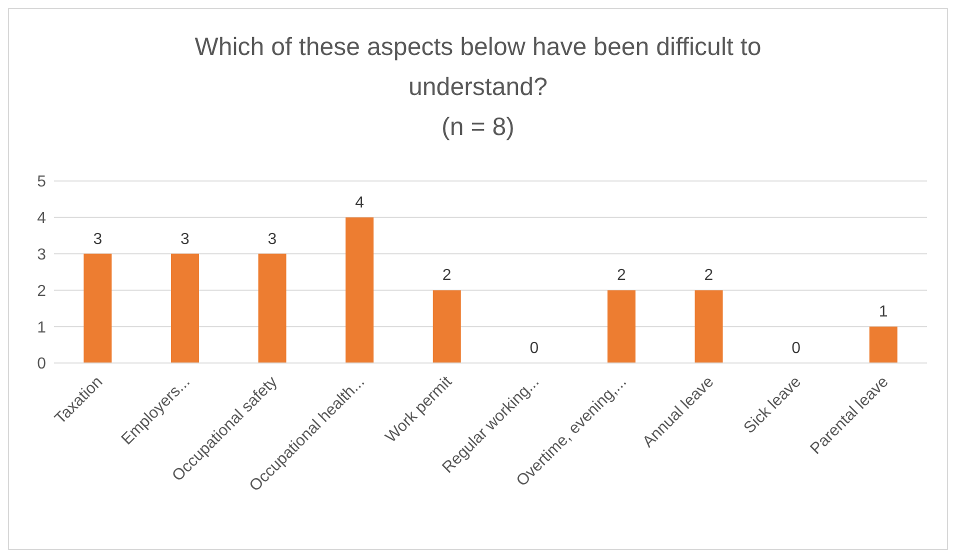 The image size is (957, 551). Describe the element at coordinates (41, 219) in the screenshot. I see `y-tick-label: 4` at that location.